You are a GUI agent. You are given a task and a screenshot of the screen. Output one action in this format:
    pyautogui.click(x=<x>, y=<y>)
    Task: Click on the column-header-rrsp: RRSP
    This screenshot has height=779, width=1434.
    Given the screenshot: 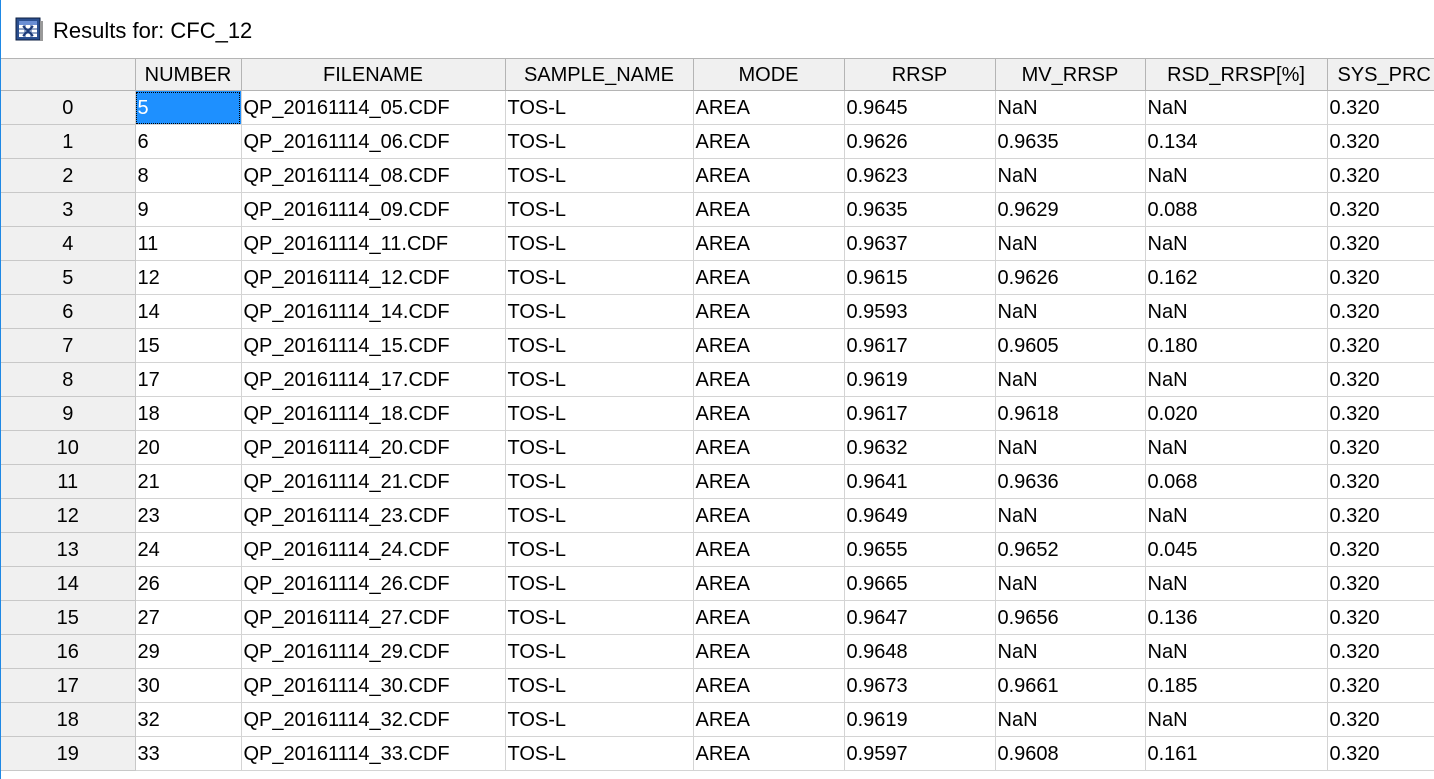 What is the action you would take?
    pyautogui.click(x=919, y=74)
    